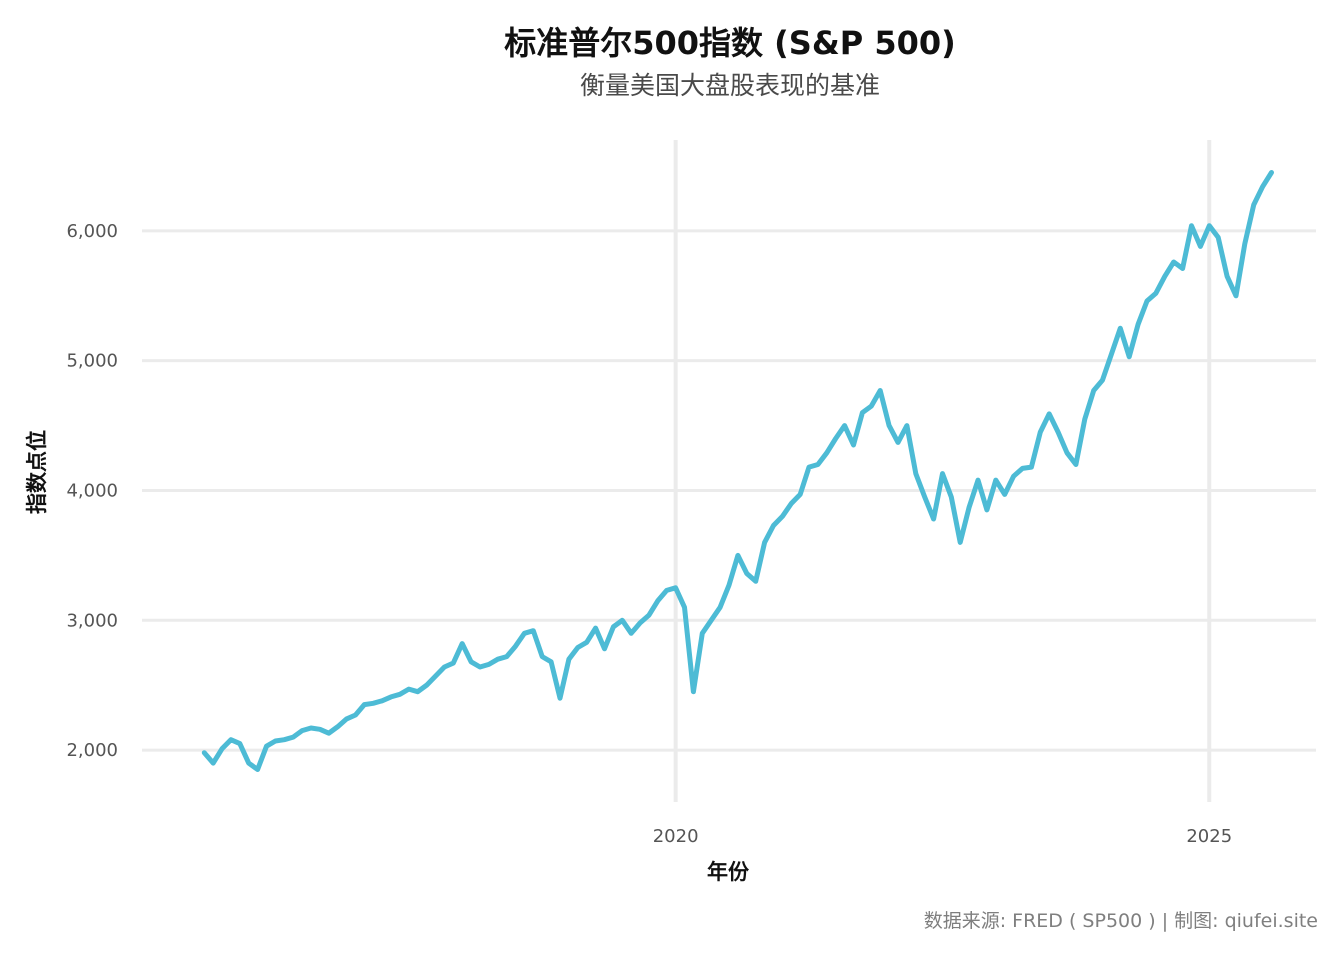 Image resolution: width=1344 pixels, height=960 pixels. What do you see at coordinates (676, 836) in the screenshot?
I see `x-tick-label: 2020` at bounding box center [676, 836].